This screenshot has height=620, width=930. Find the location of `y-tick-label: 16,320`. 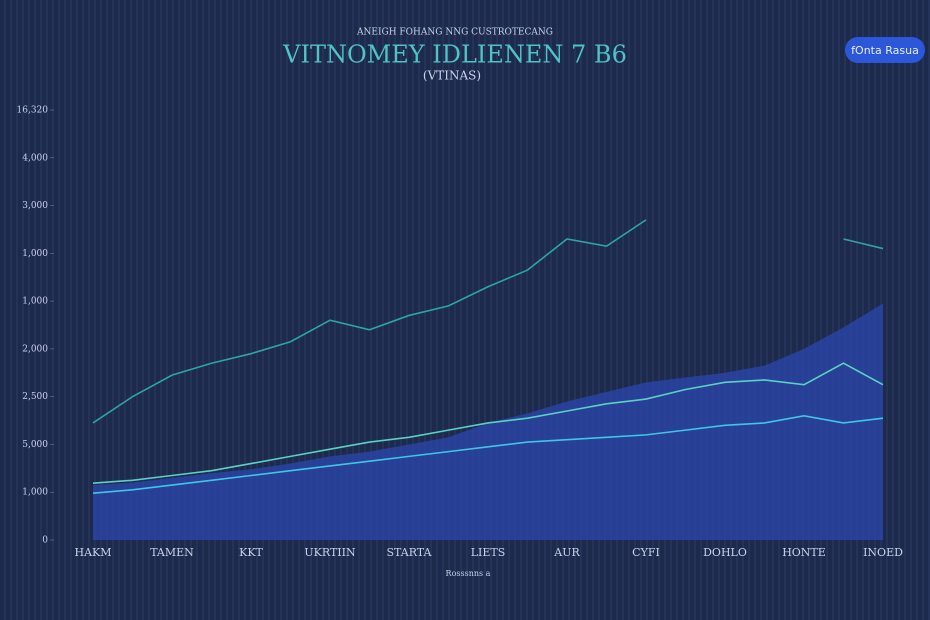

y-tick-label: 16,320 is located at coordinates (33, 111).